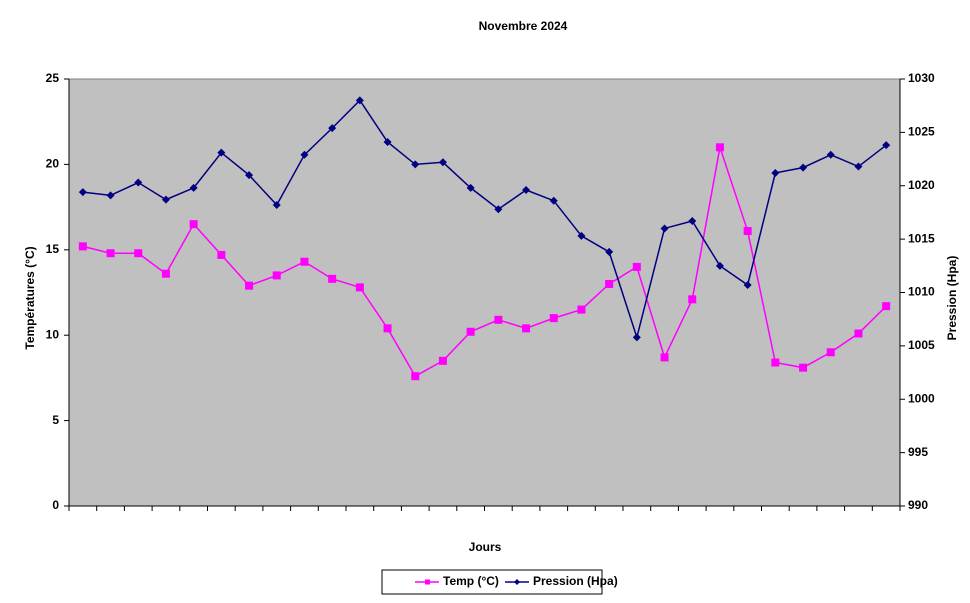 Image resolution: width=970 pixels, height=603 pixels. What do you see at coordinates (471, 581) in the screenshot?
I see `legend-label: Temp (°C)` at bounding box center [471, 581].